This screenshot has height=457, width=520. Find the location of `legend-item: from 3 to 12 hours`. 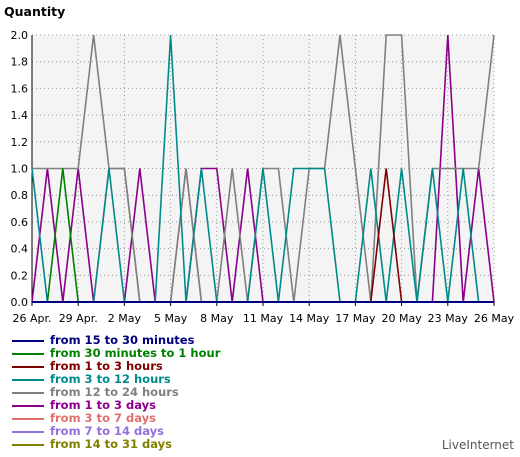

legend-item: from 3 to 12 hours is located at coordinates (116, 379).